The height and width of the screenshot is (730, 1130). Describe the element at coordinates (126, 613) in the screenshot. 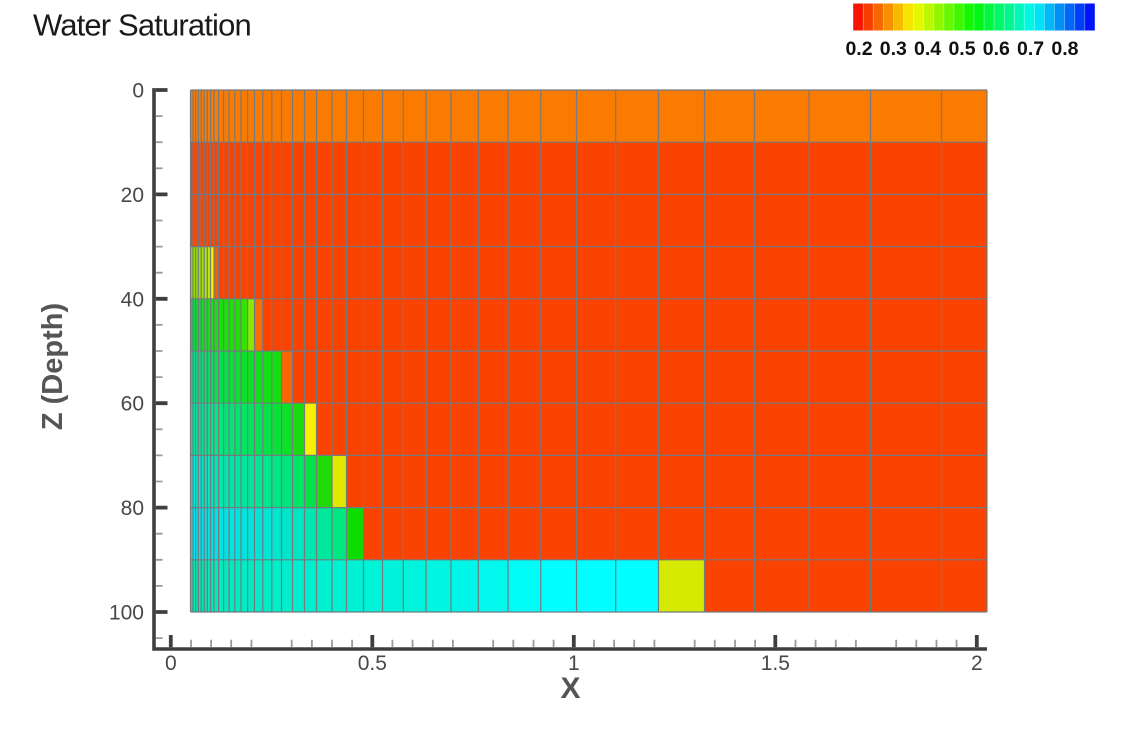

I see `svg-text: 100` at that location.